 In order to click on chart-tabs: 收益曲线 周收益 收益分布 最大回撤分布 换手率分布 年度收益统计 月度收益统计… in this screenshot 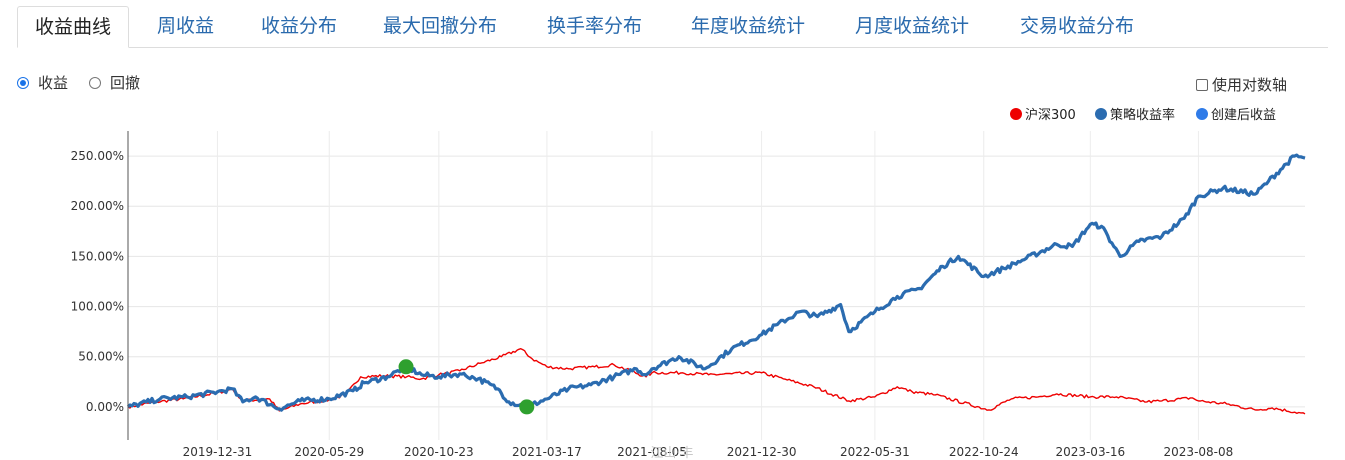, I will do `click(672, 27)`.